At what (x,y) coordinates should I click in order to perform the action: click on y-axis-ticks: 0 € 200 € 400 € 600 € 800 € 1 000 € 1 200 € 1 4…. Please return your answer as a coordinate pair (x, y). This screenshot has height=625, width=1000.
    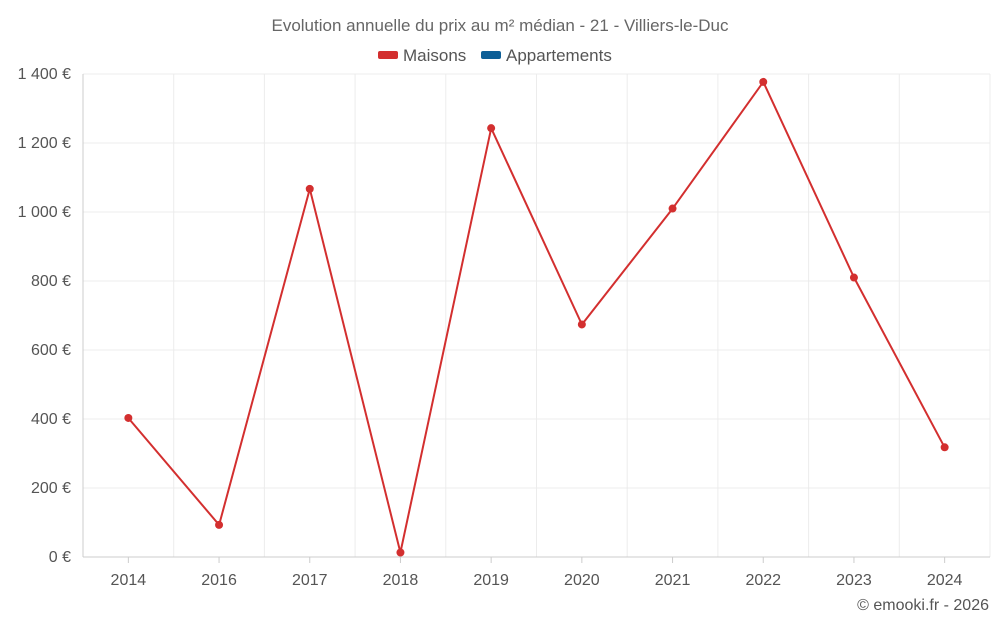
    Looking at the image, I should click on (44, 316).